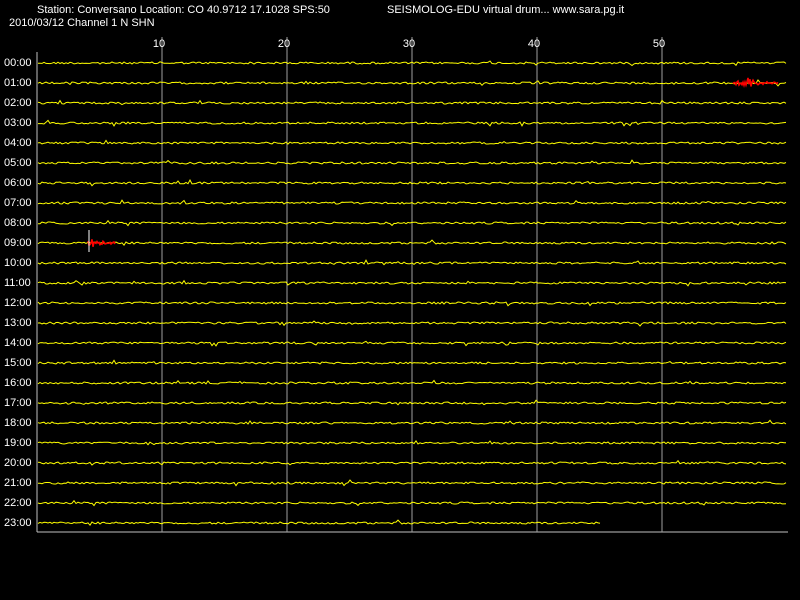 The image size is (800, 600). What do you see at coordinates (409, 44) in the screenshot?
I see `x-tick-label: 30` at bounding box center [409, 44].